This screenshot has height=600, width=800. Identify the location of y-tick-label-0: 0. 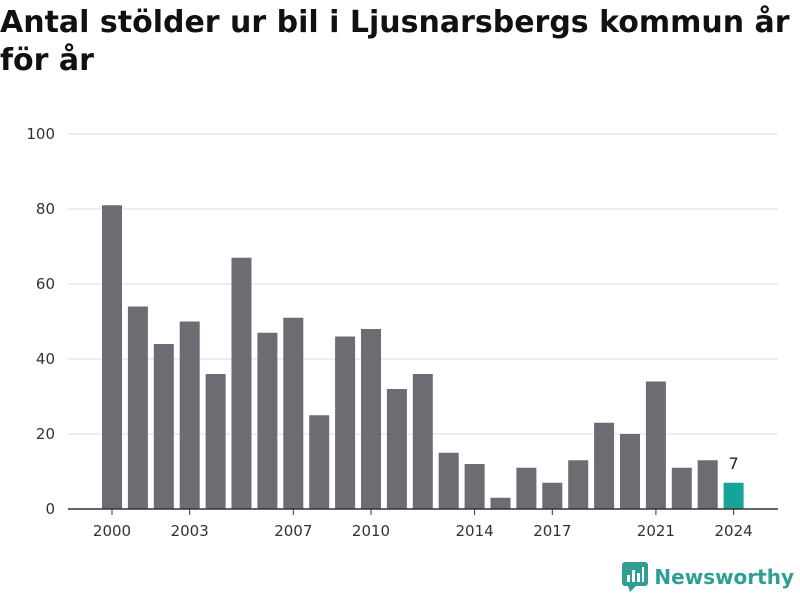
(50, 509).